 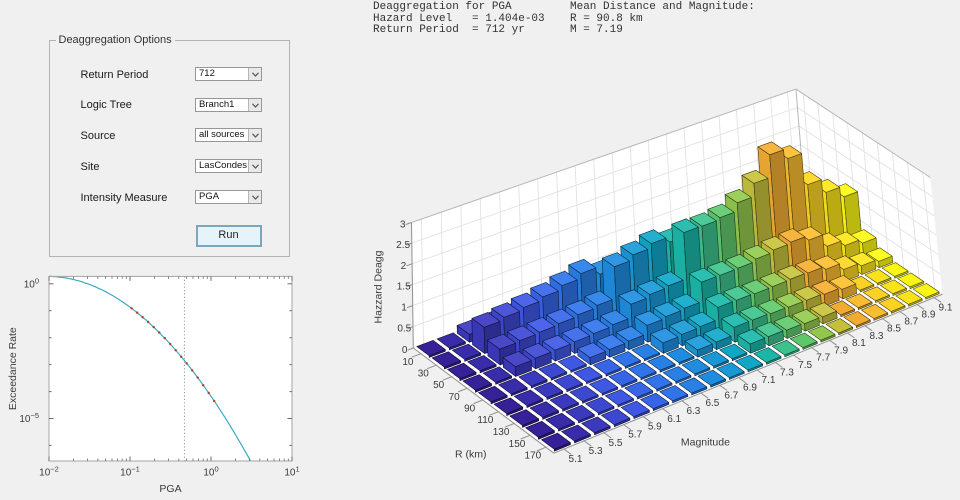 What do you see at coordinates (439, 385) in the screenshot?
I see `svg-text: 50` at bounding box center [439, 385].